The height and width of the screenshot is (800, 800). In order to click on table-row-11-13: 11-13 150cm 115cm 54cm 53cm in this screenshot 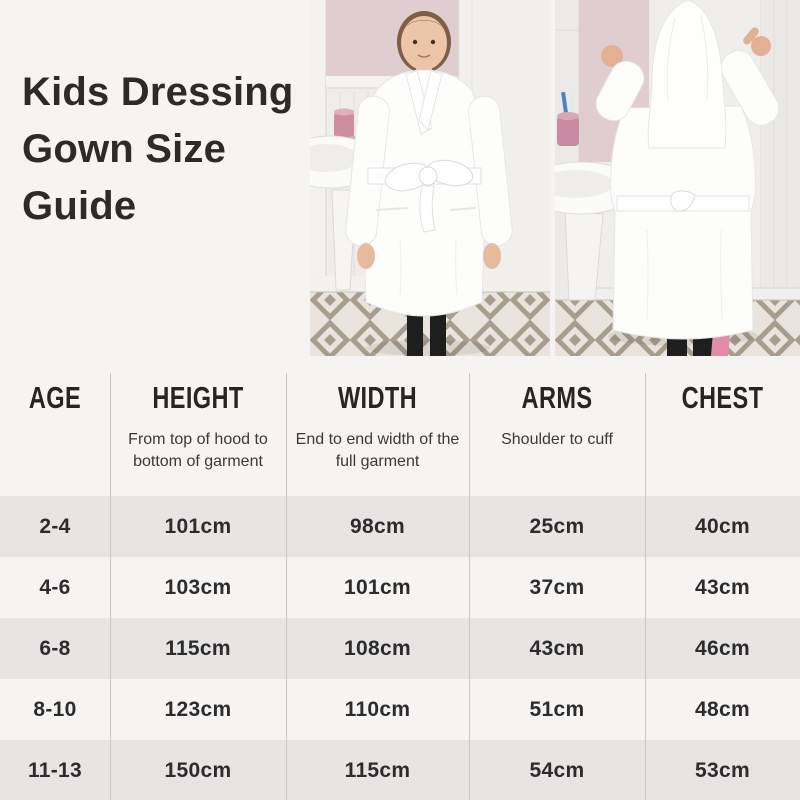, I will do `click(400, 770)`.